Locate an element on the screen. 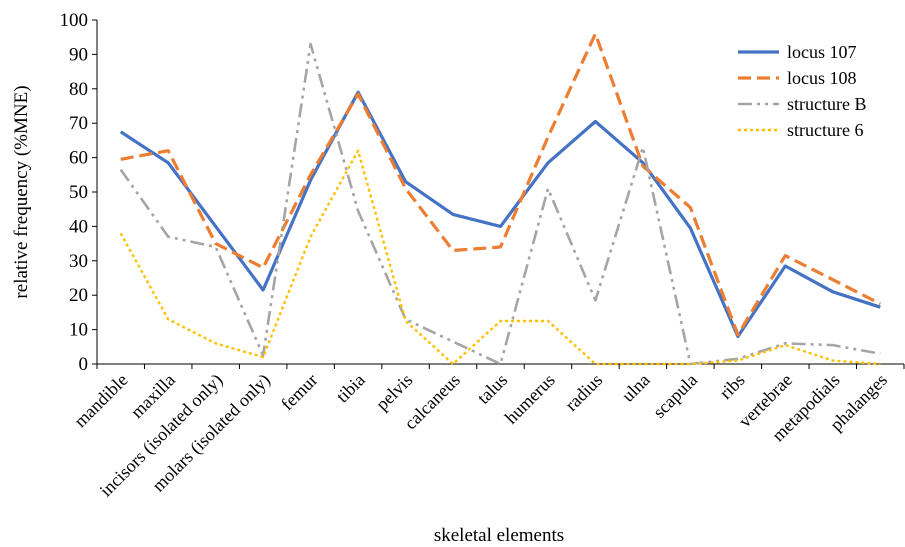 The width and height of the screenshot is (905, 547). x-tick-label: scapula is located at coordinates (675, 396).